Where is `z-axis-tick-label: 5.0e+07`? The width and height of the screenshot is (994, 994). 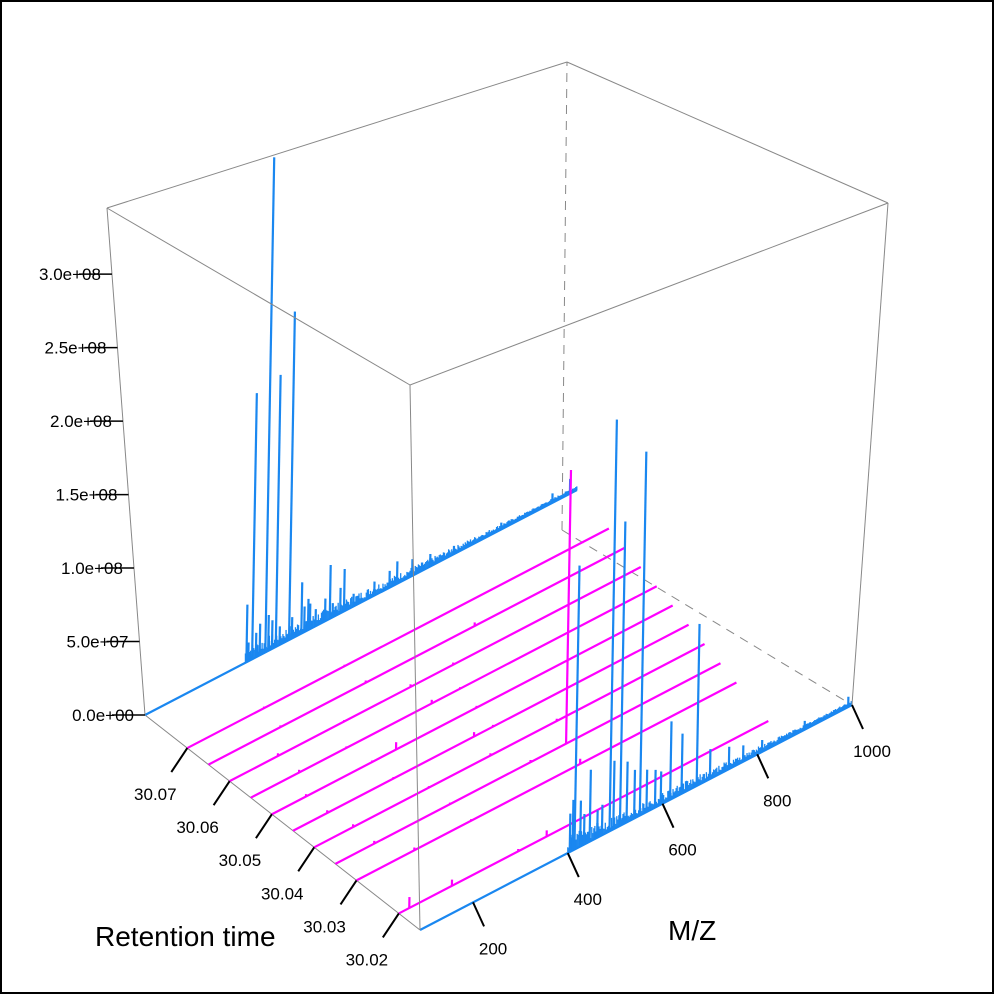
z-axis-tick-label: 5.0e+07 is located at coordinates (98, 642).